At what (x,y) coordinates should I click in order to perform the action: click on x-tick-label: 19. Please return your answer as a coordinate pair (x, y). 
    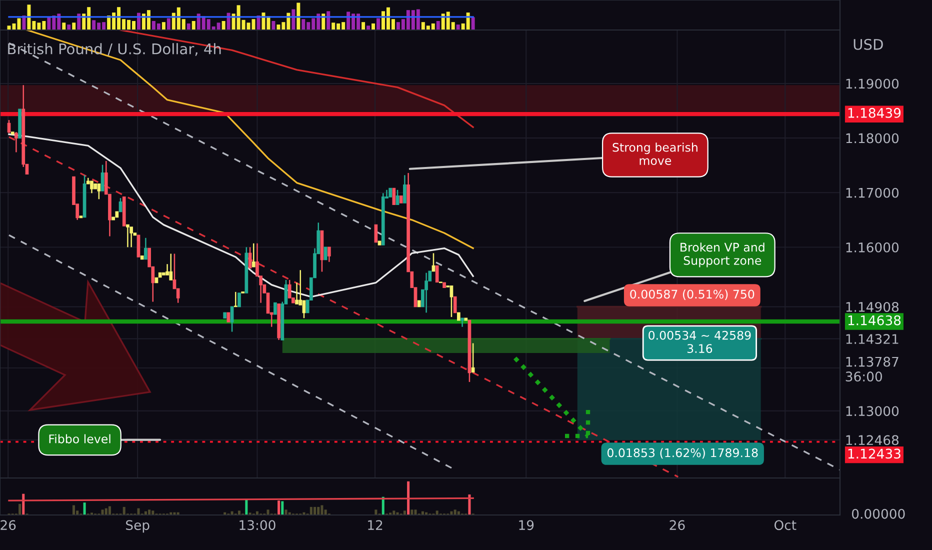
    Looking at the image, I should click on (526, 525).